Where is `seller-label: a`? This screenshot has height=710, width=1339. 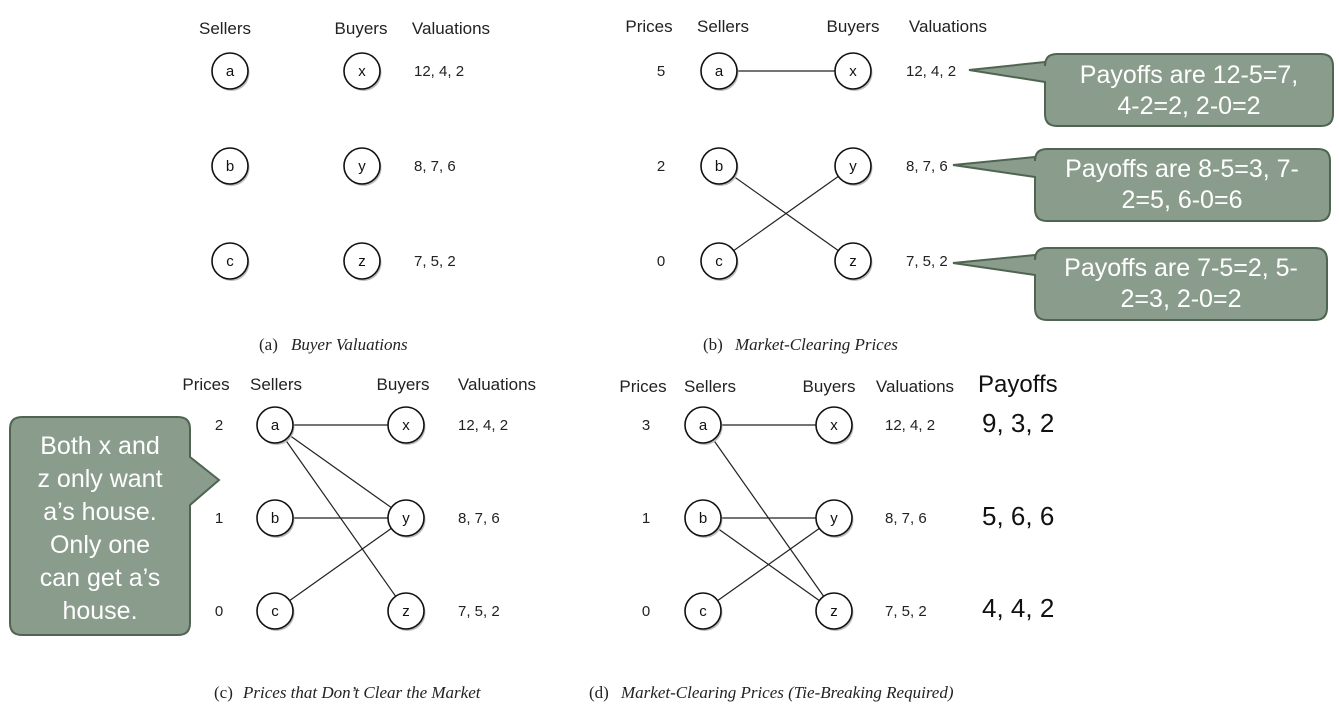 seller-label: a is located at coordinates (275, 425).